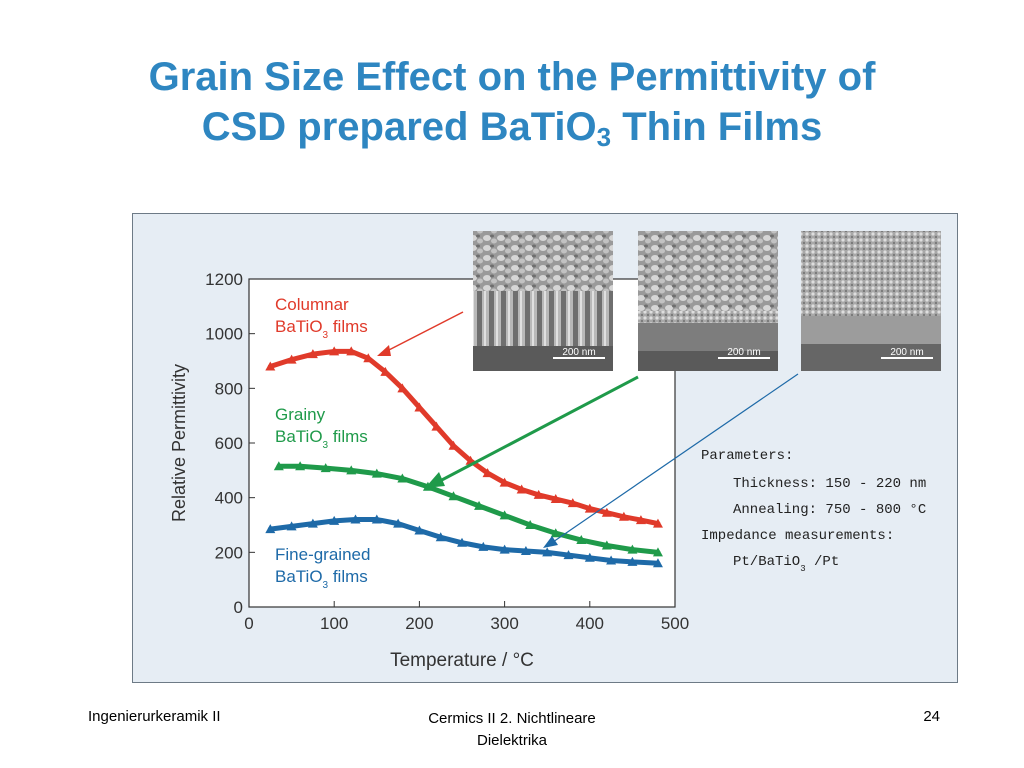 The image size is (1024, 768). What do you see at coordinates (512, 718) in the screenshot?
I see `footer-topic-line1: Cermics II 2. Nichtlineare` at bounding box center [512, 718].